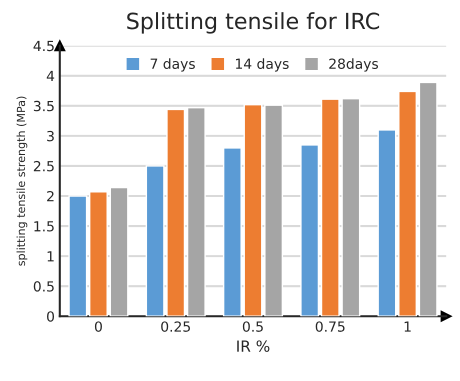 The width and height of the screenshot is (460, 381). I want to click on x-tick-label: 0.5, so click(252, 326).